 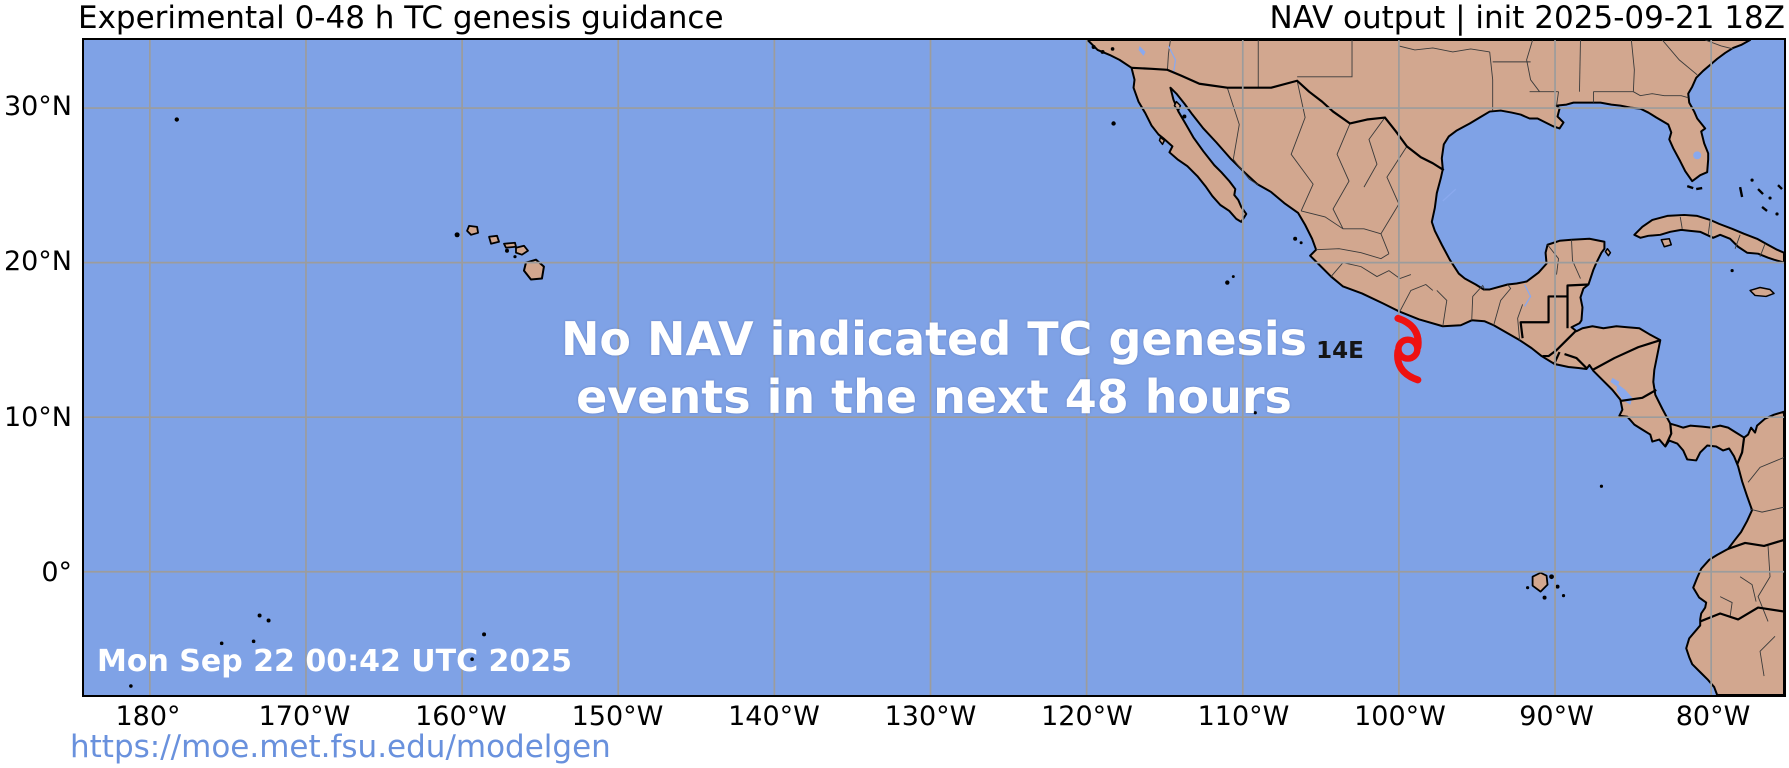 I want to click on hawaii-maui, so click(x=522, y=250).